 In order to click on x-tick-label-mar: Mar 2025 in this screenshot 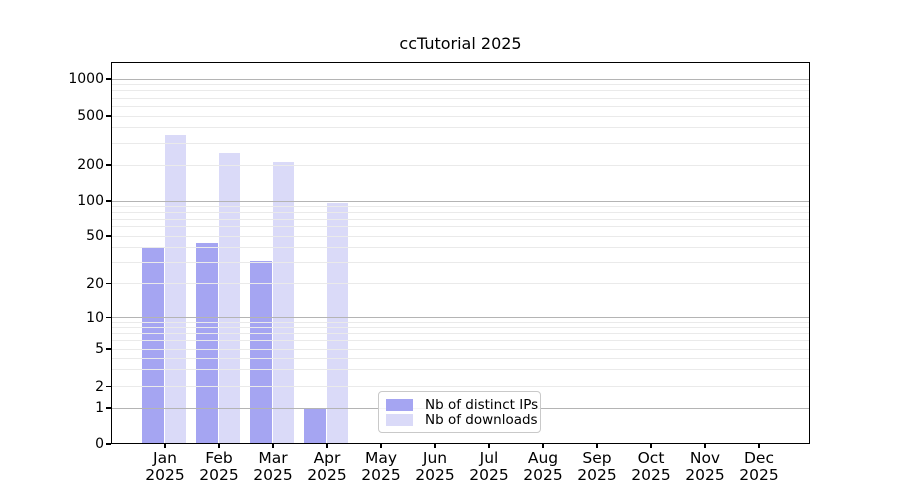, I will do `click(273, 466)`.